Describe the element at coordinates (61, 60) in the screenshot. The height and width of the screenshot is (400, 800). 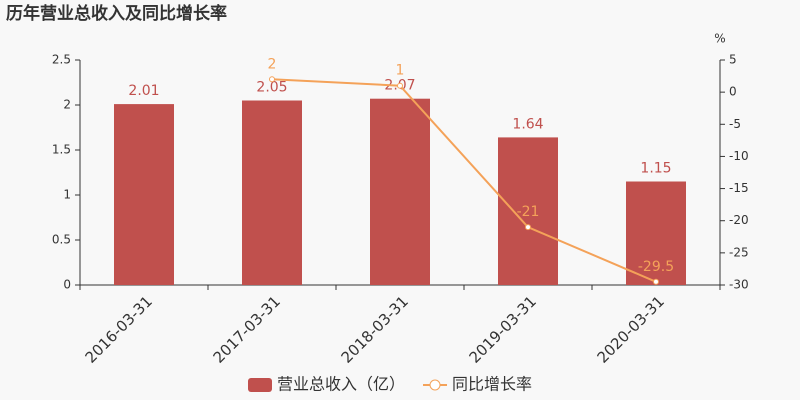
I see `y-tick-label: 2.5` at that location.